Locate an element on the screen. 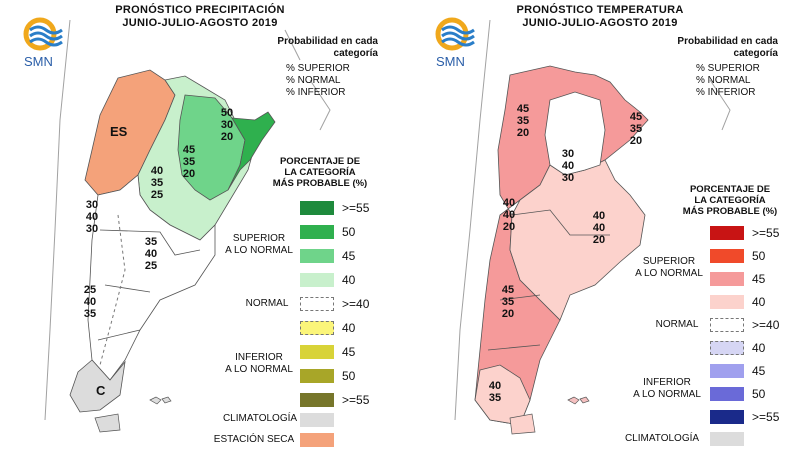 This screenshot has height=450, width=800. prob-heading-line2: categoría is located at coordinates (755, 53).